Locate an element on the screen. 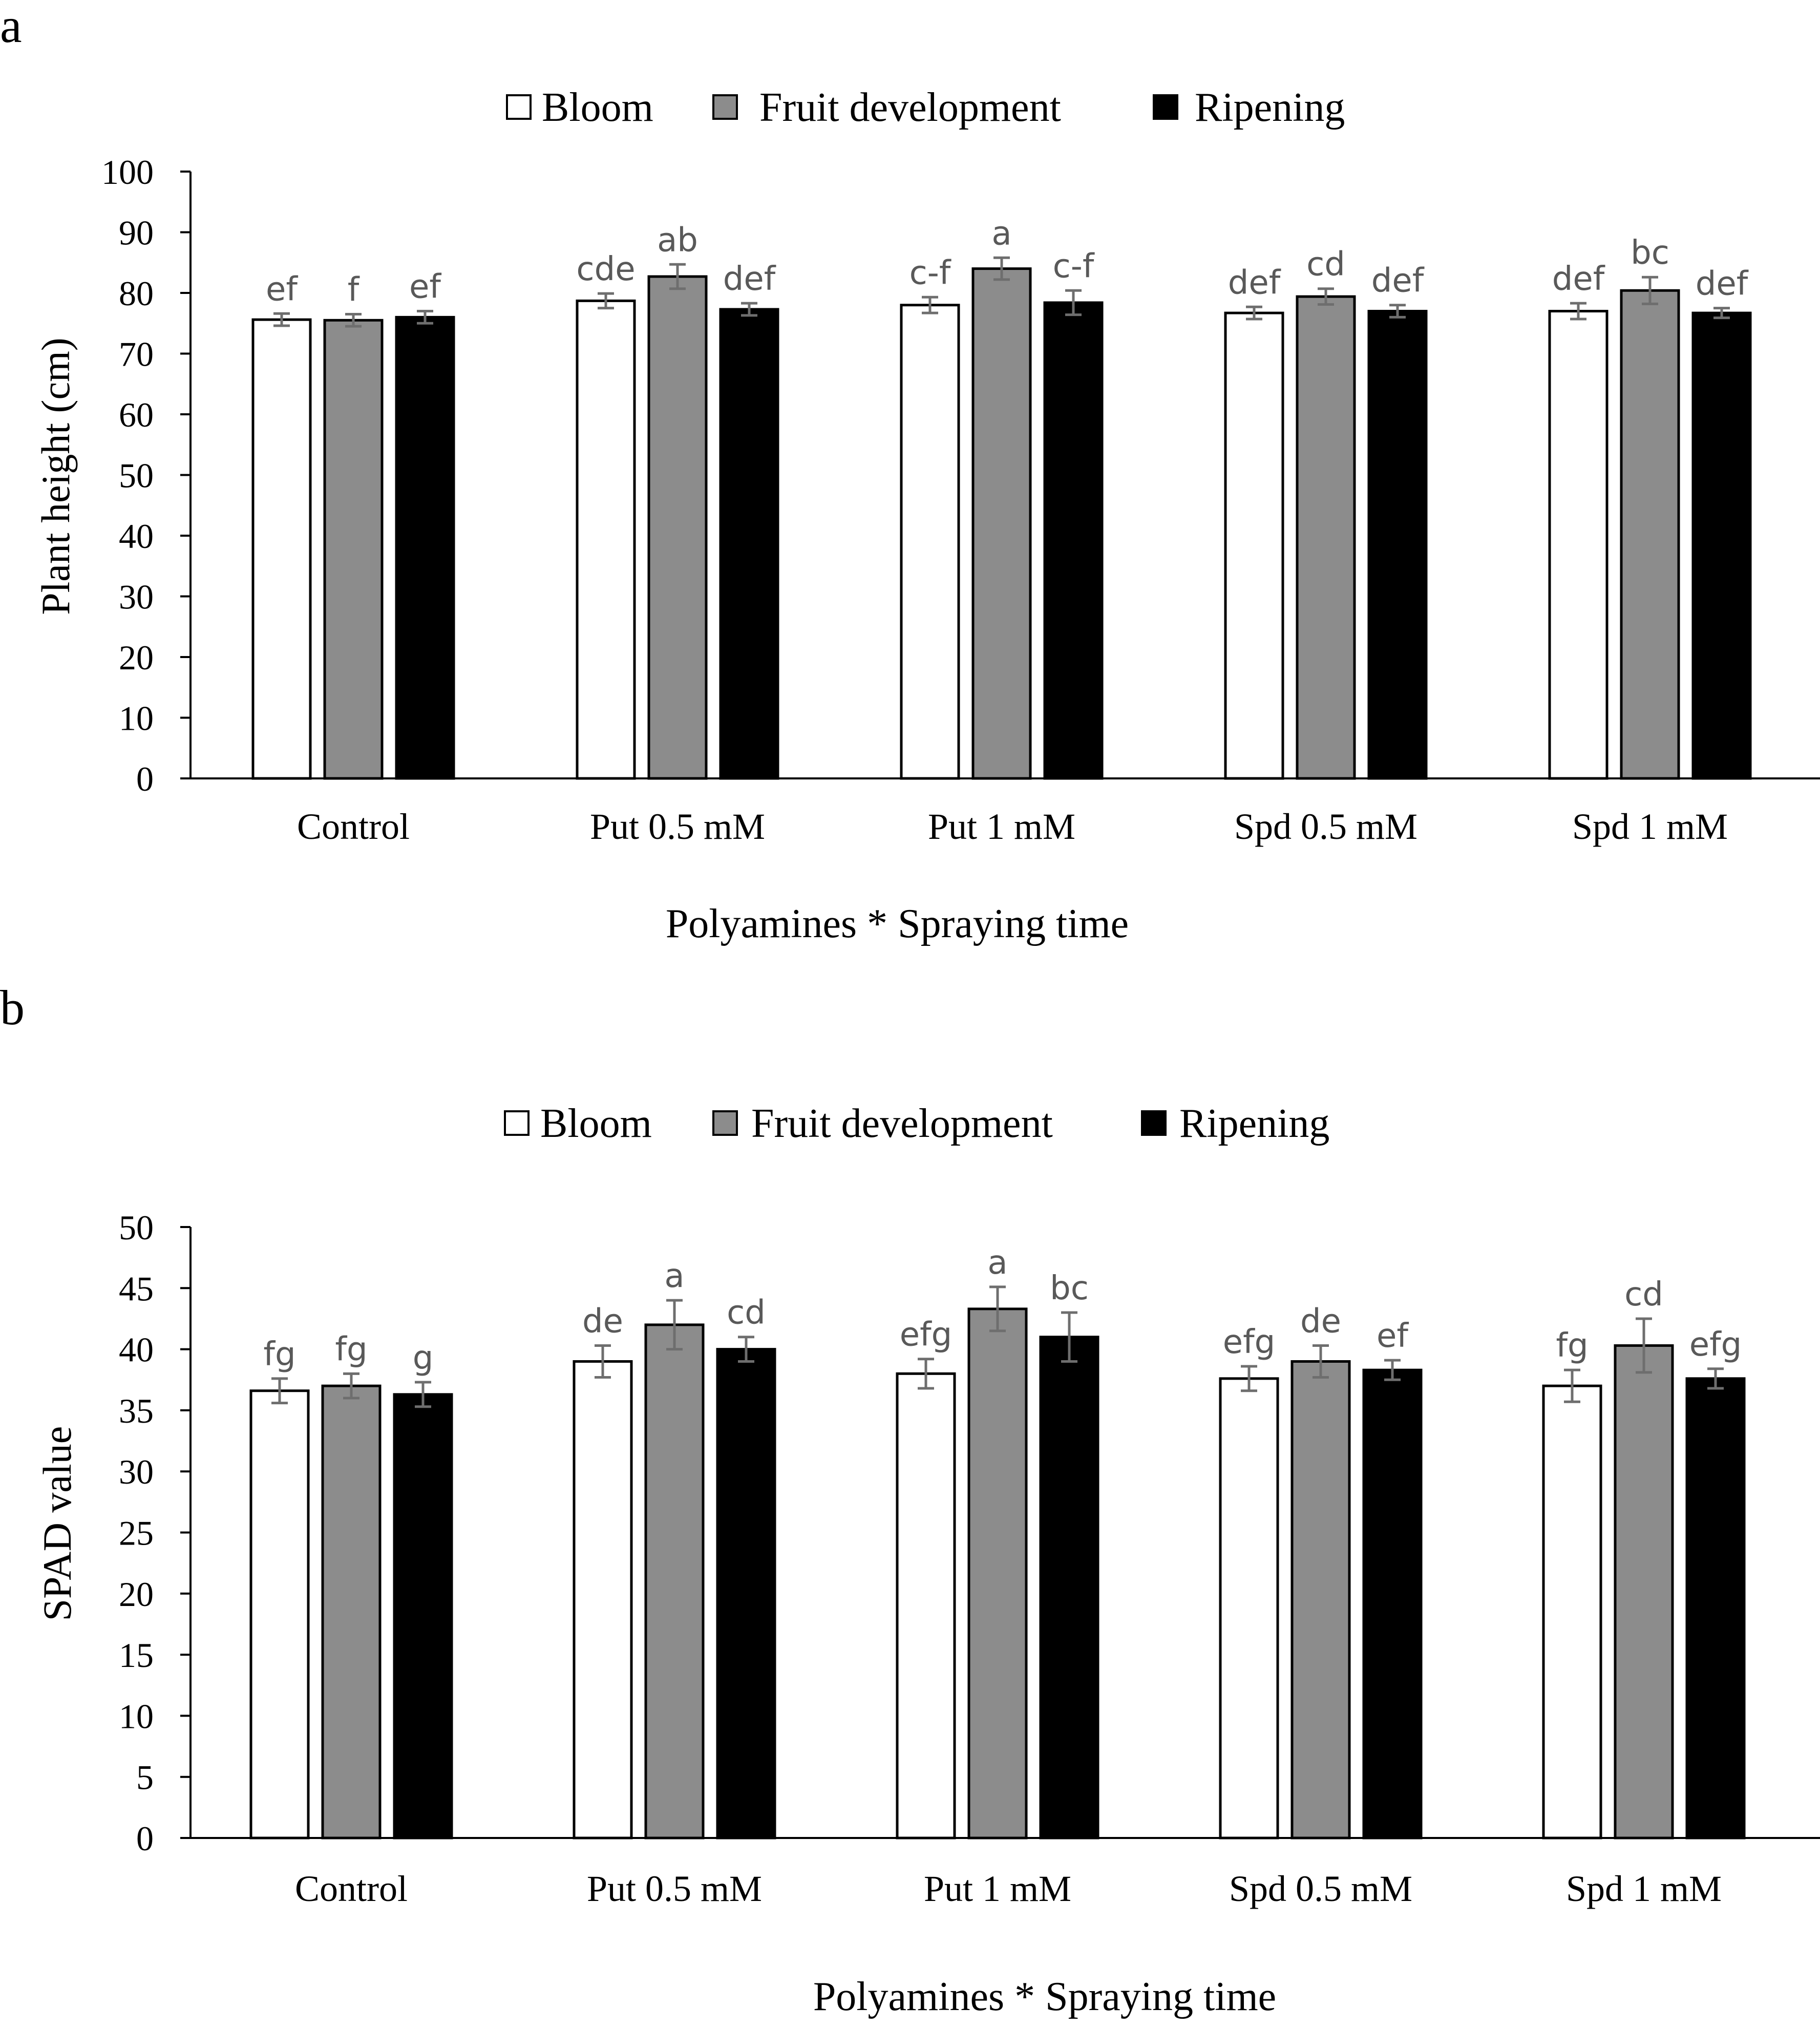 The width and height of the screenshot is (1820, 2029). significance-label-panel-b-control-bloom: fg is located at coordinates (279, 1354).